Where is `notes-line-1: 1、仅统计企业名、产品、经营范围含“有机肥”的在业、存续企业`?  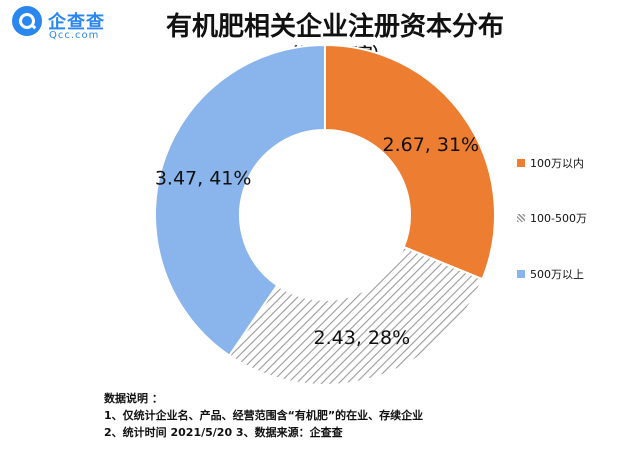 notes-line-1: 1、仅统计企业名、产品、经营范围含“有机肥”的在业、存续企业 is located at coordinates (264, 415).